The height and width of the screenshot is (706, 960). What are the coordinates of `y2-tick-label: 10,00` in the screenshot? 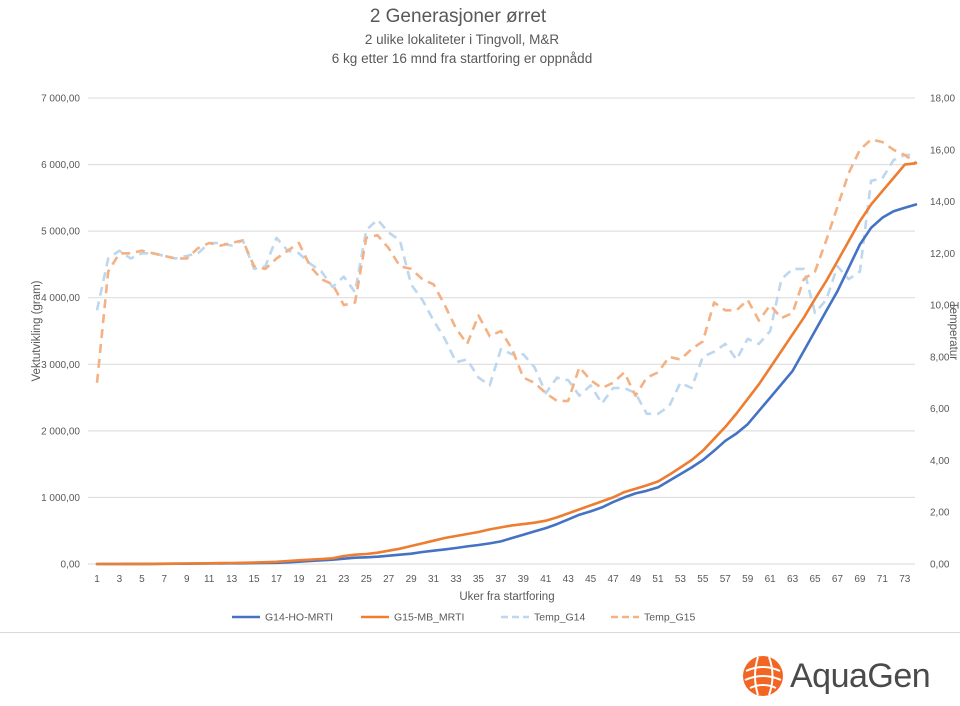 It's located at (942, 306).